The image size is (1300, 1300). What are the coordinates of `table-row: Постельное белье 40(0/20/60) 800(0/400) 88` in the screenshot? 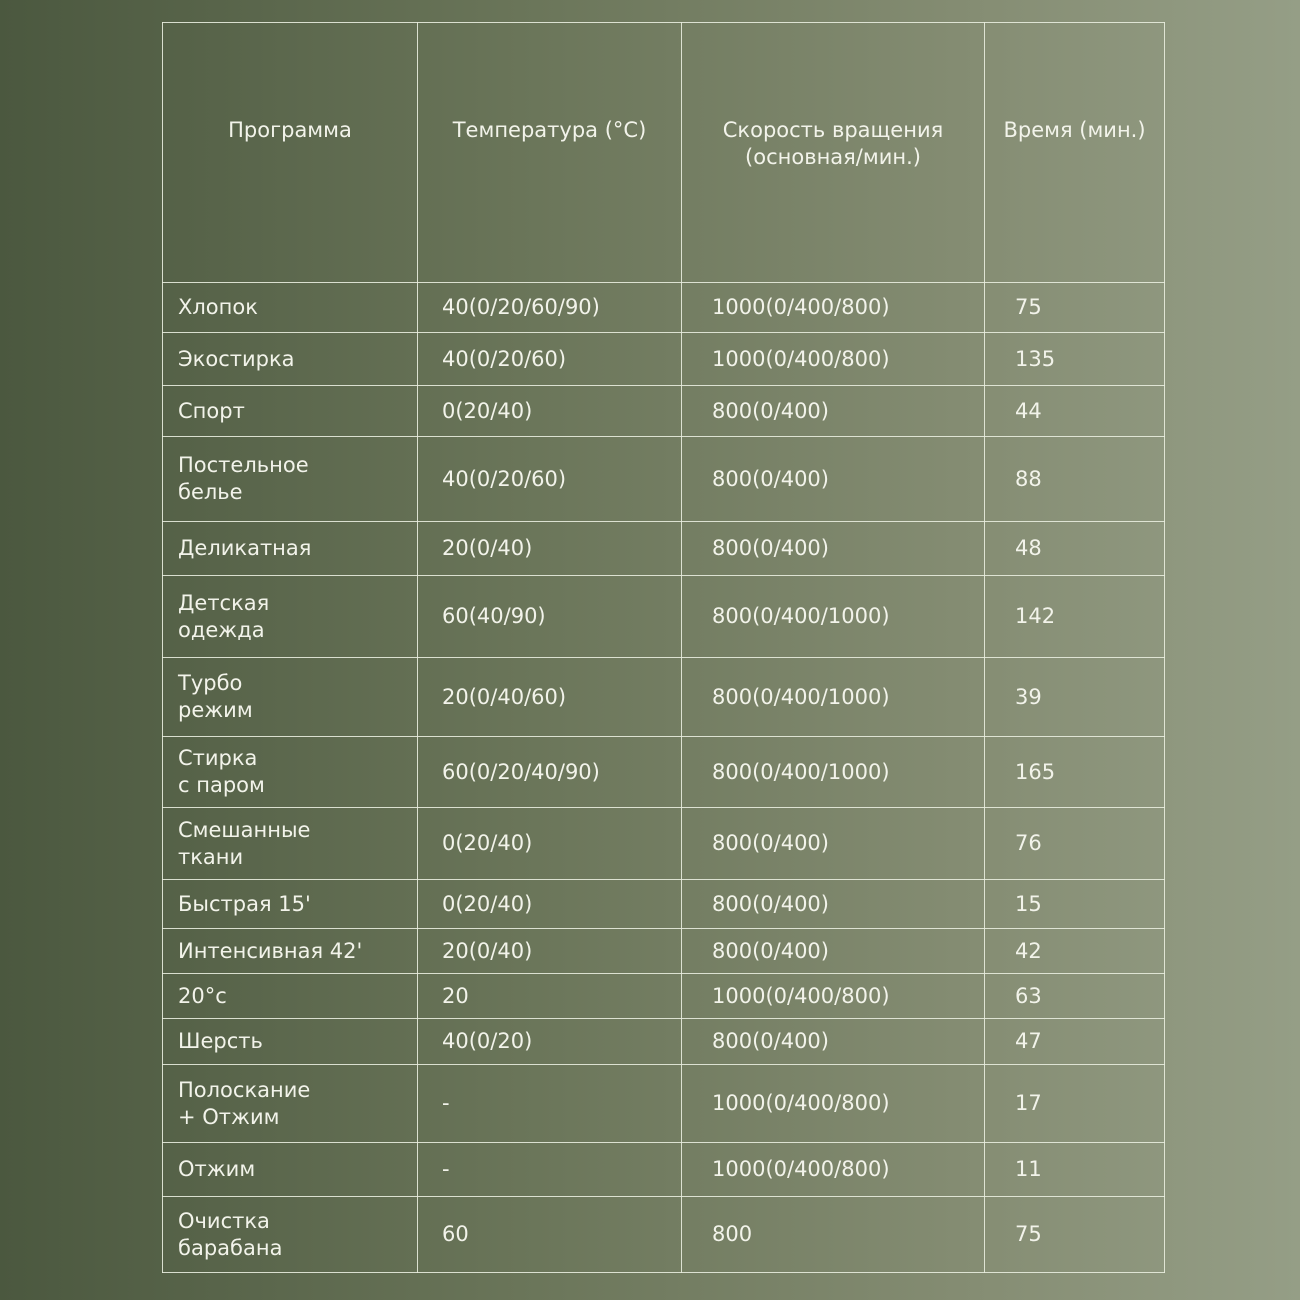 It's located at (663, 479).